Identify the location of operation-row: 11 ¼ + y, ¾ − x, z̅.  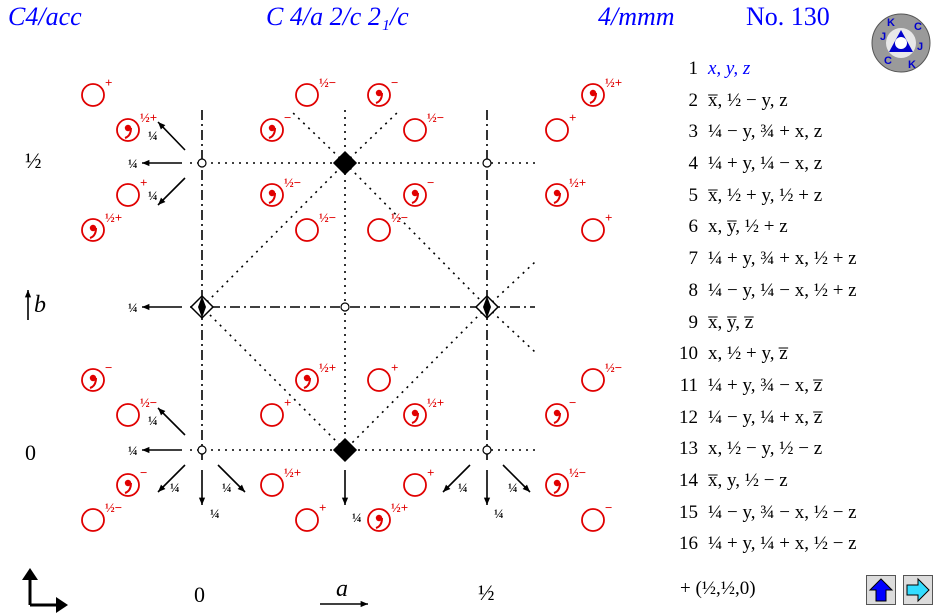
(787, 386).